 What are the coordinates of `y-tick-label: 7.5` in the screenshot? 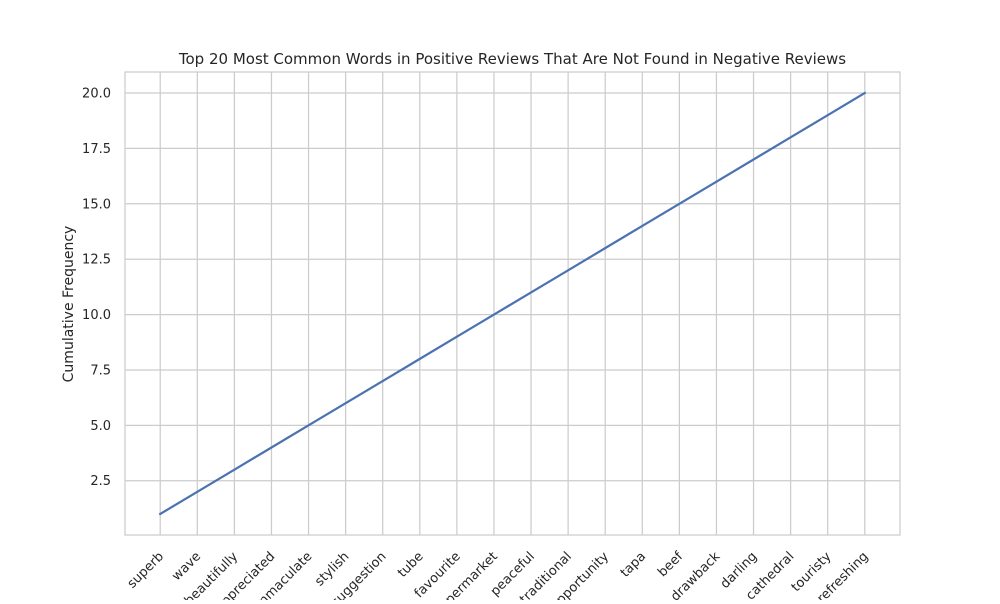 It's located at (100, 370).